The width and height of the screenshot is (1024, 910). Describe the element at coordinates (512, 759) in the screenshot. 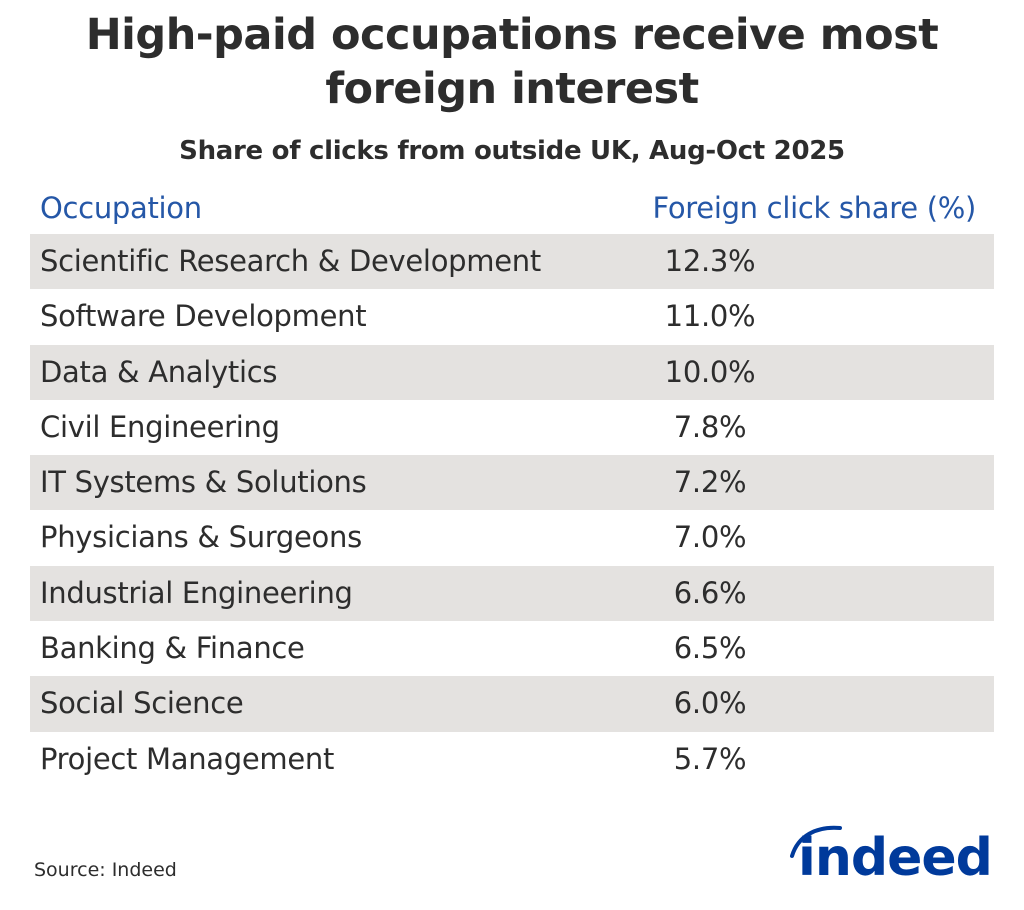

I see `table-row: Project Management 5.7%` at that location.